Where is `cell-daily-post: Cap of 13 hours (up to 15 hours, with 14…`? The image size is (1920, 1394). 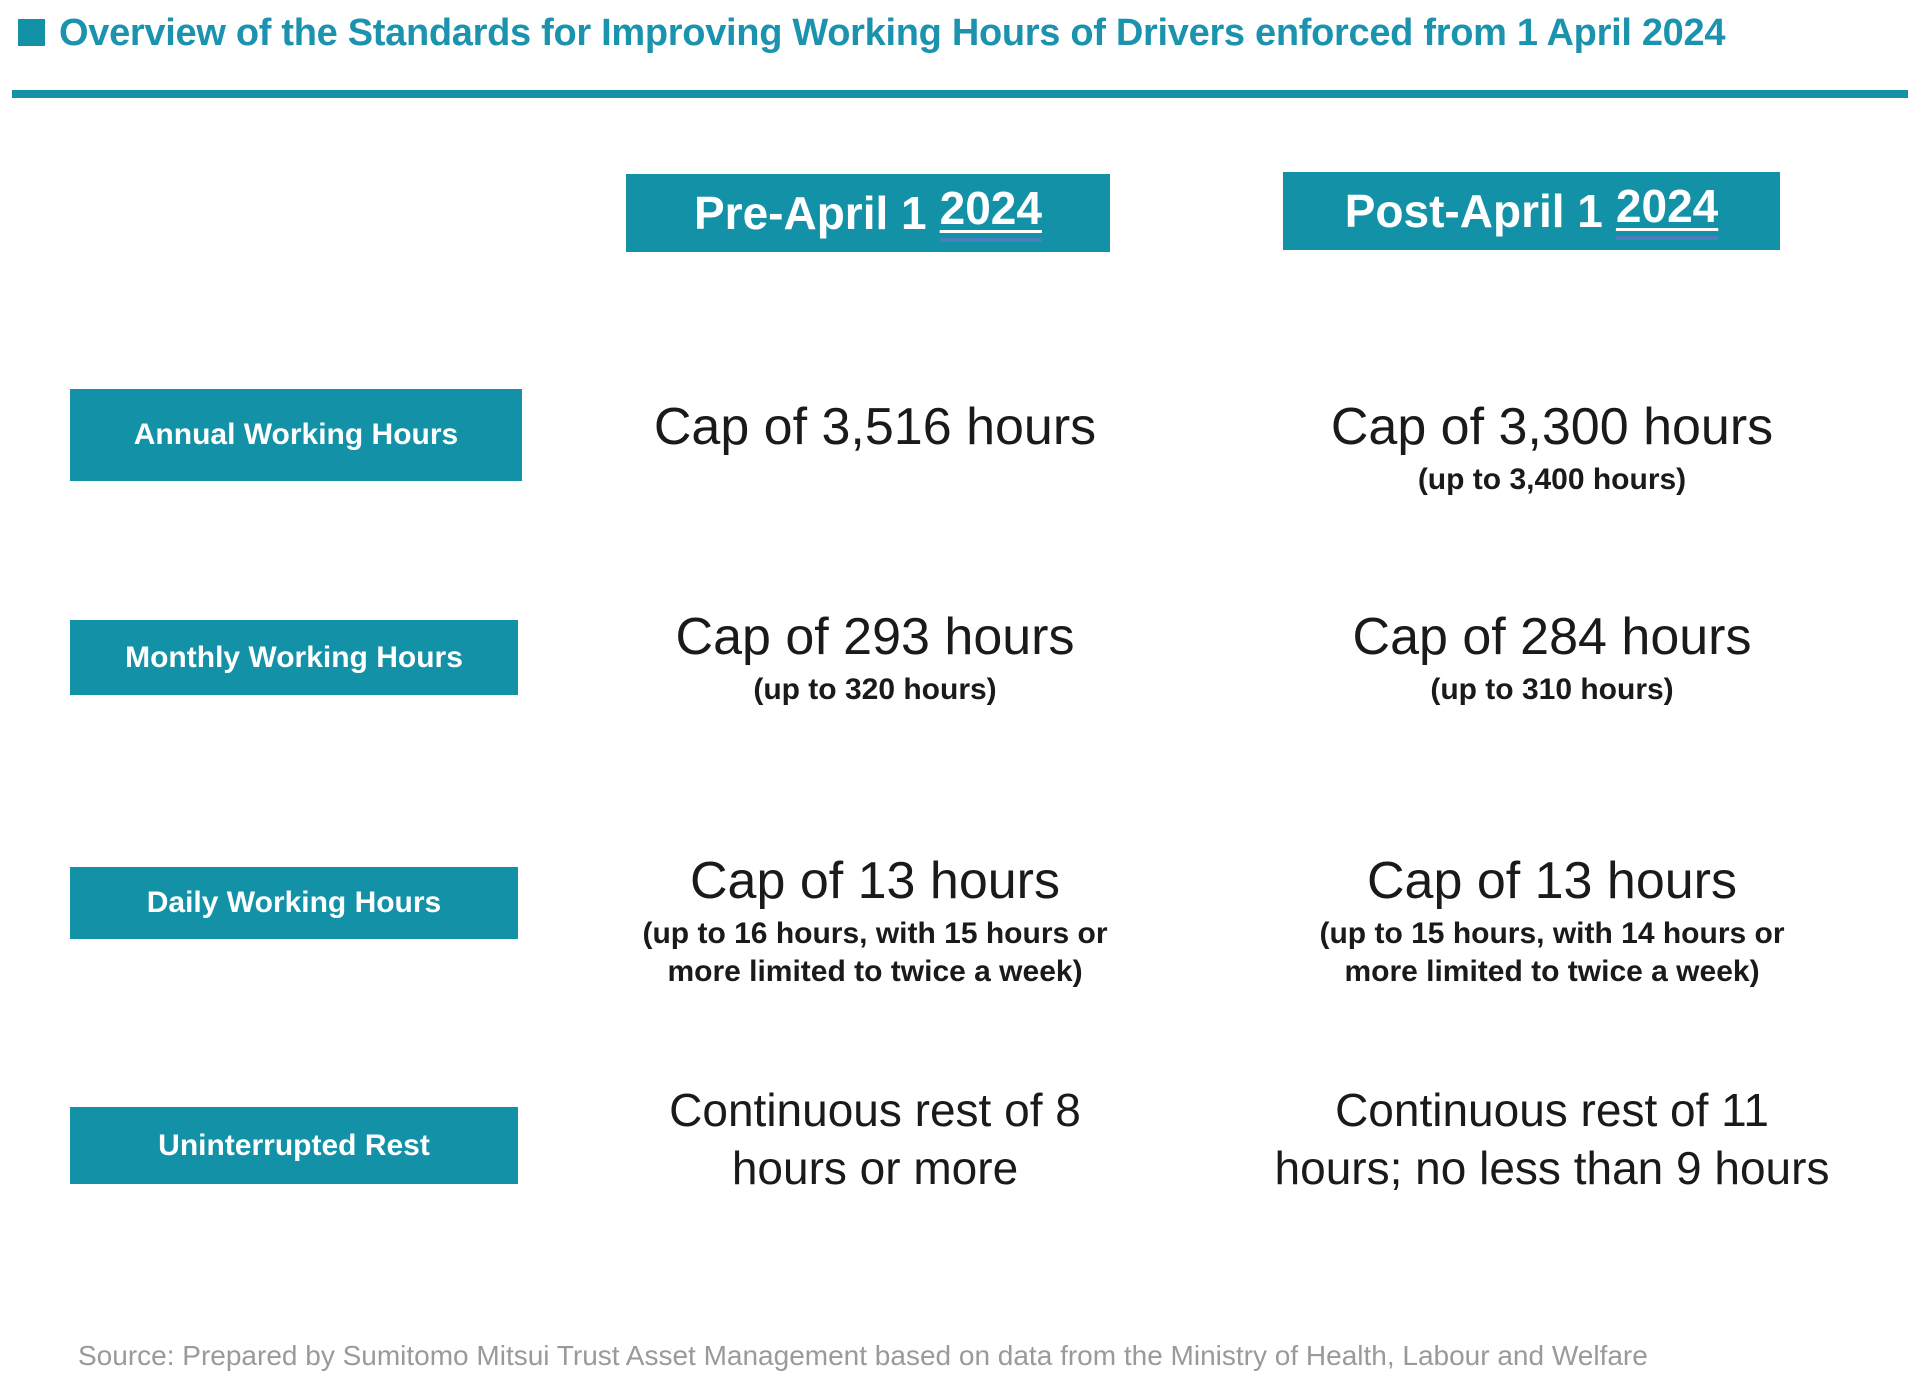
cell-daily-post: Cap of 13 hours (up to 15 hours, with 14… is located at coordinates (1552, 921).